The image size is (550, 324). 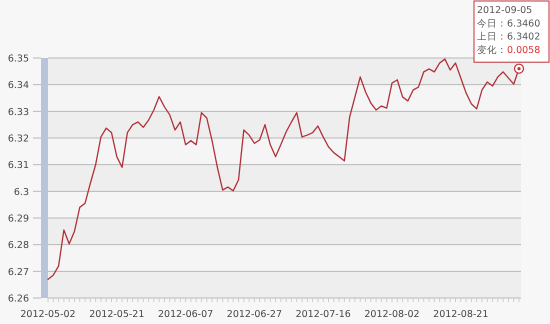 I want to click on y-tick-label: 6.29, so click(x=18, y=219).